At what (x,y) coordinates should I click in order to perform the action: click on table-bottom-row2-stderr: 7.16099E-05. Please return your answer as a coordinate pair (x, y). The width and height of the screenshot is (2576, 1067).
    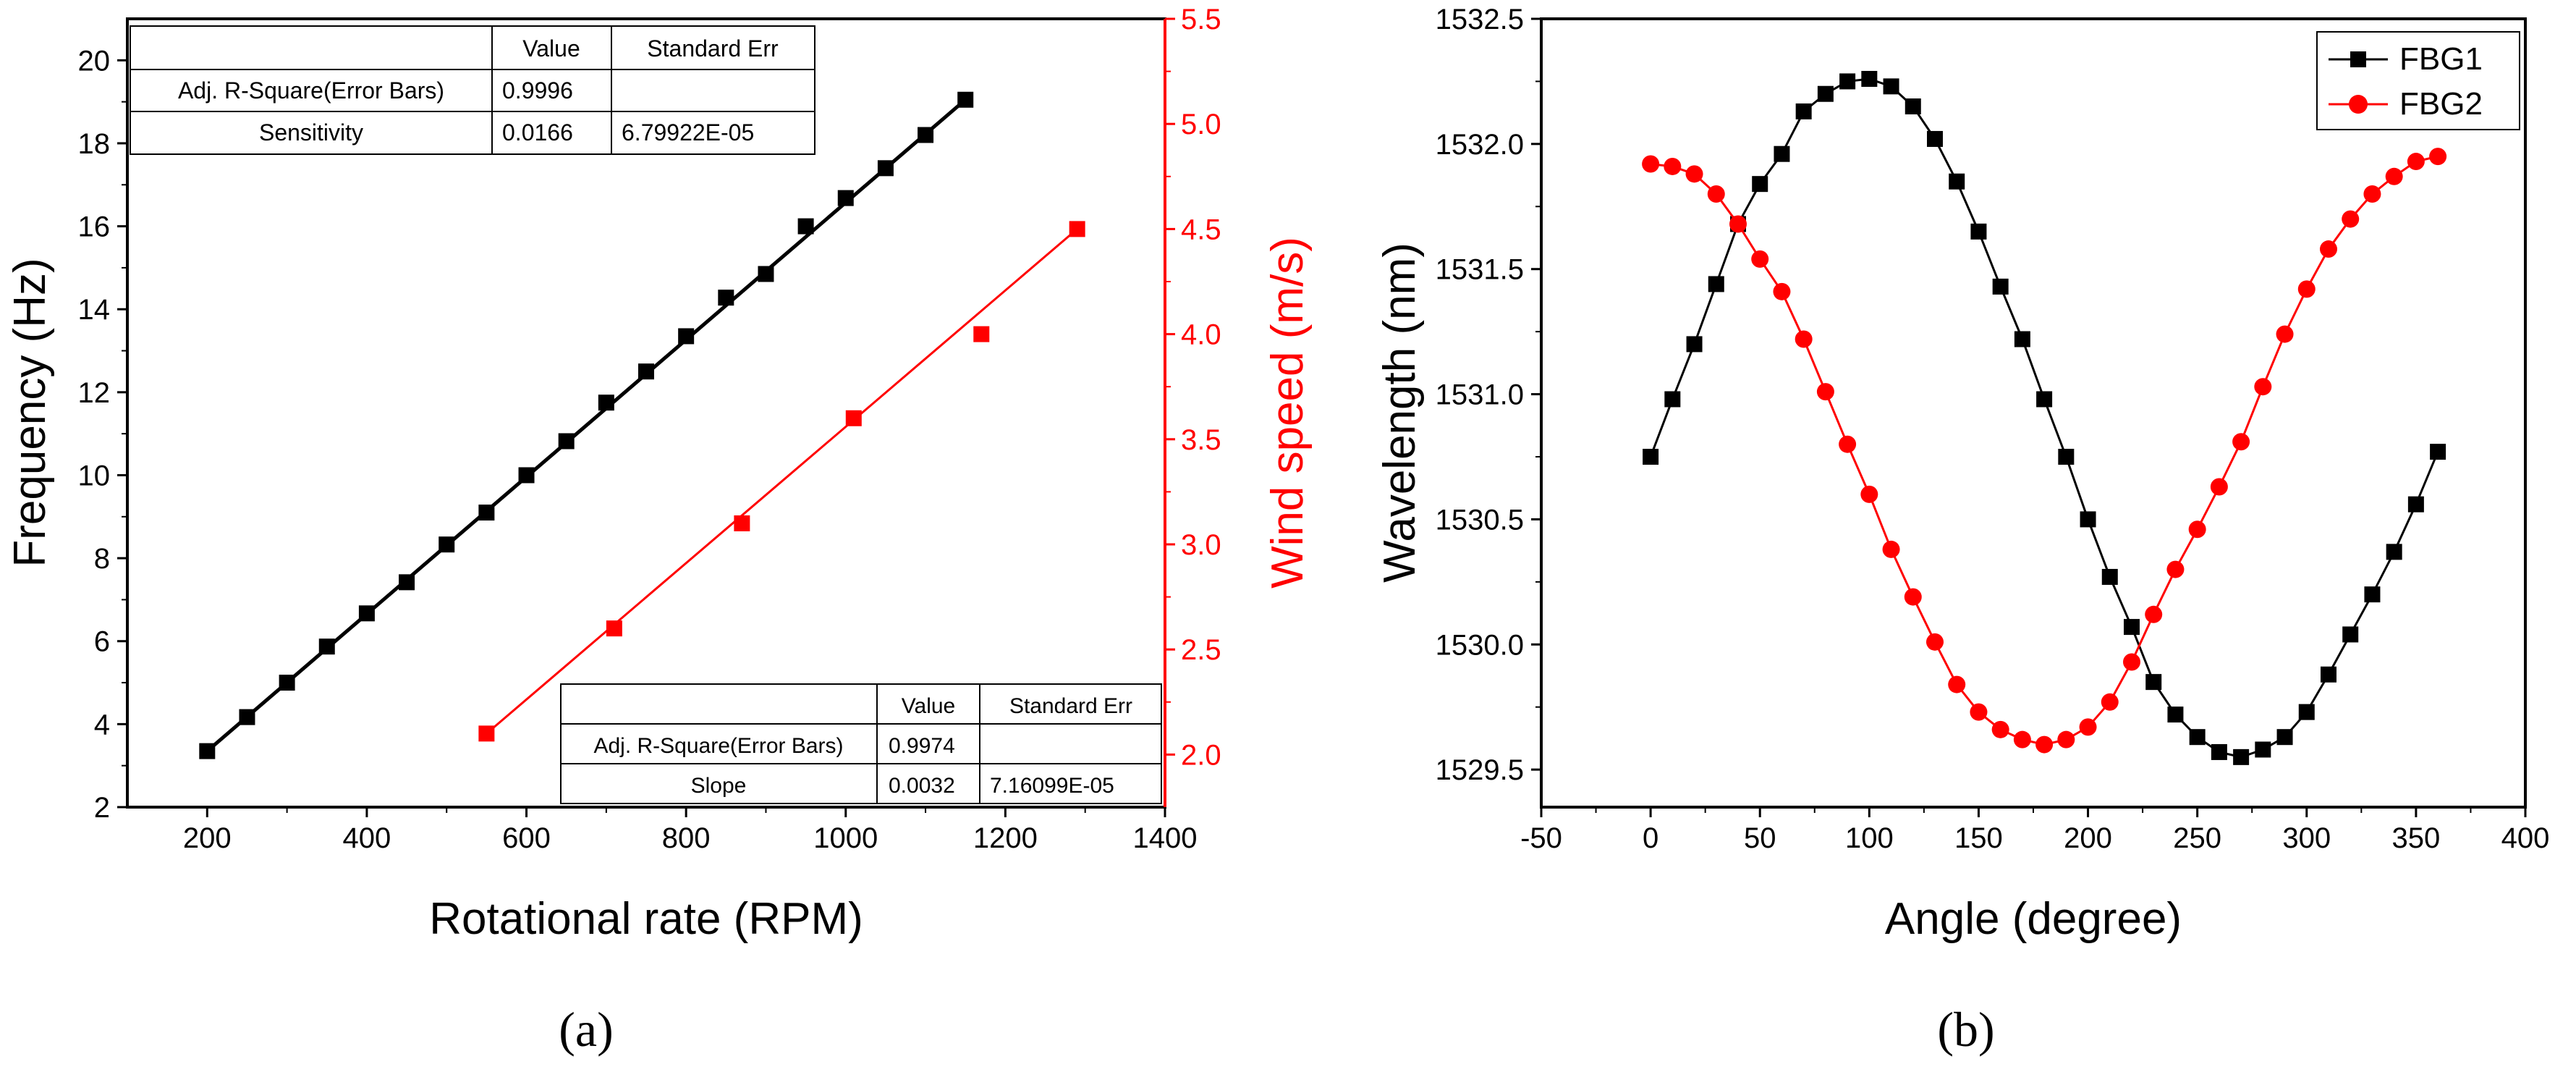
    Looking at the image, I should click on (1052, 786).